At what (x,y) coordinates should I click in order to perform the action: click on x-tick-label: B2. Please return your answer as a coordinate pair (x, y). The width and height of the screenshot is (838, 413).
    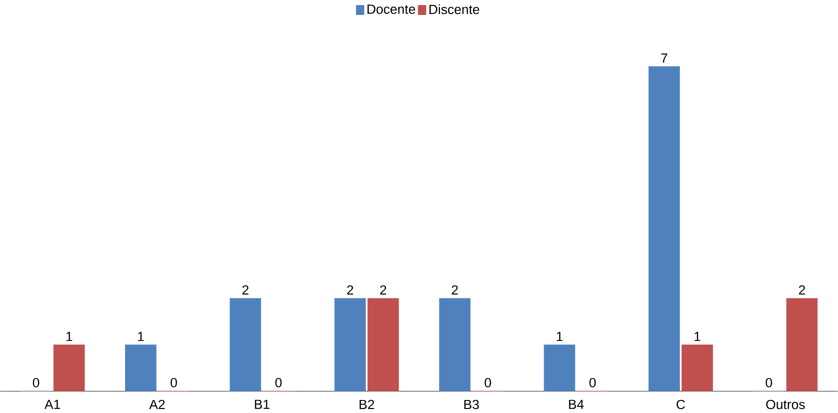
    Looking at the image, I should click on (367, 405).